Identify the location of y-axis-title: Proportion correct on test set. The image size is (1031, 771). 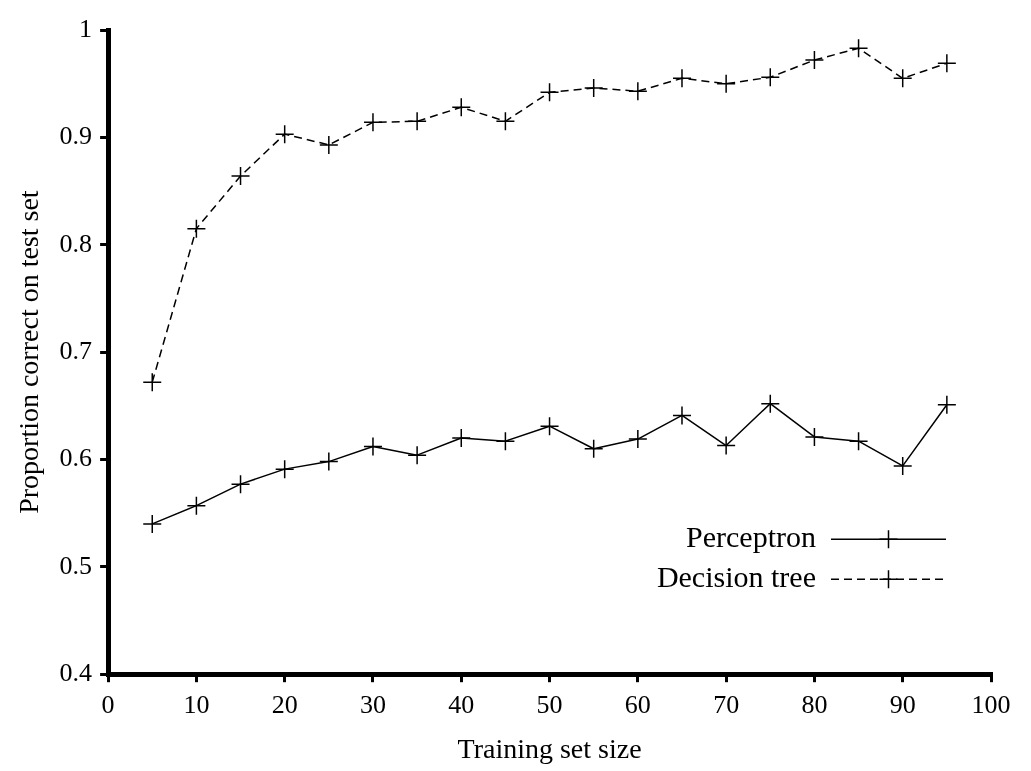
(29, 352).